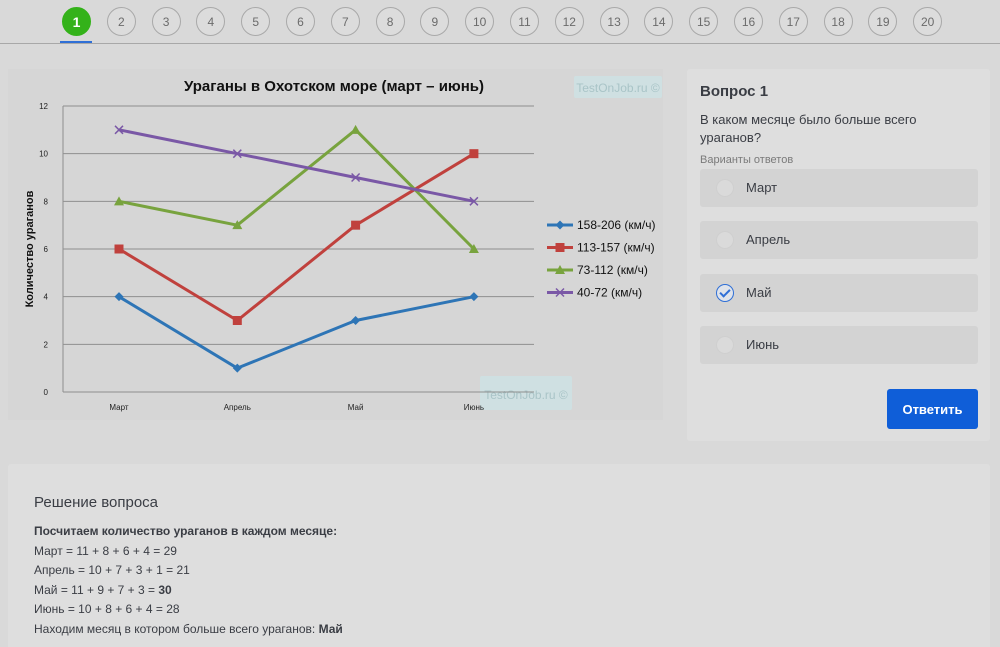  I want to click on solution-line: Май = 11 + 9 + 7 + 3 = 30, so click(103, 589).